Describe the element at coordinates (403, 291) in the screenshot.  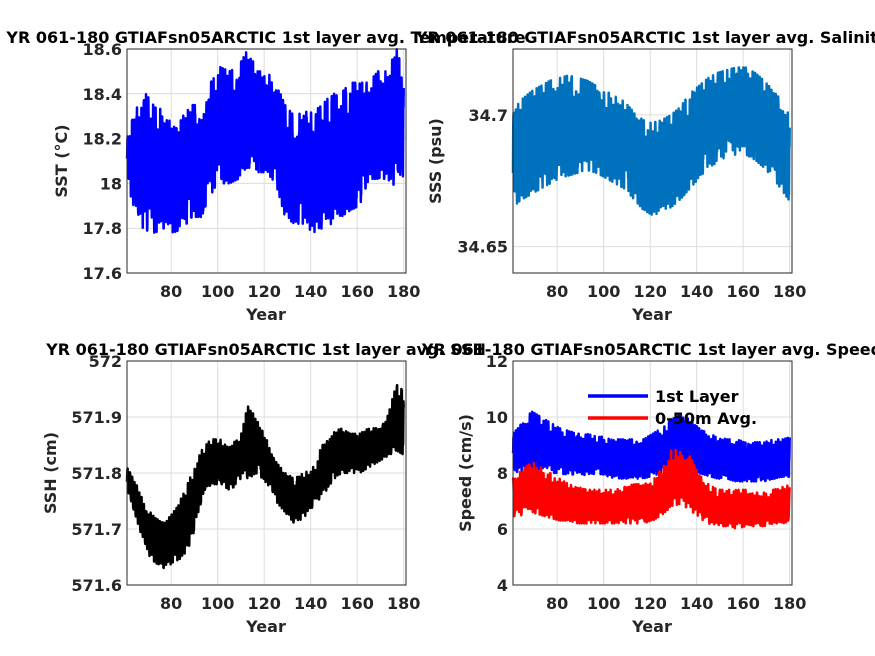
I see `sst-x-tick-label: 180` at that location.